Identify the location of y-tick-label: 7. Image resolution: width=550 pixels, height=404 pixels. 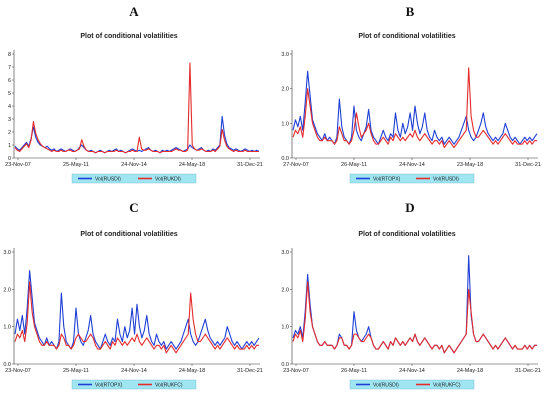
(9, 68).